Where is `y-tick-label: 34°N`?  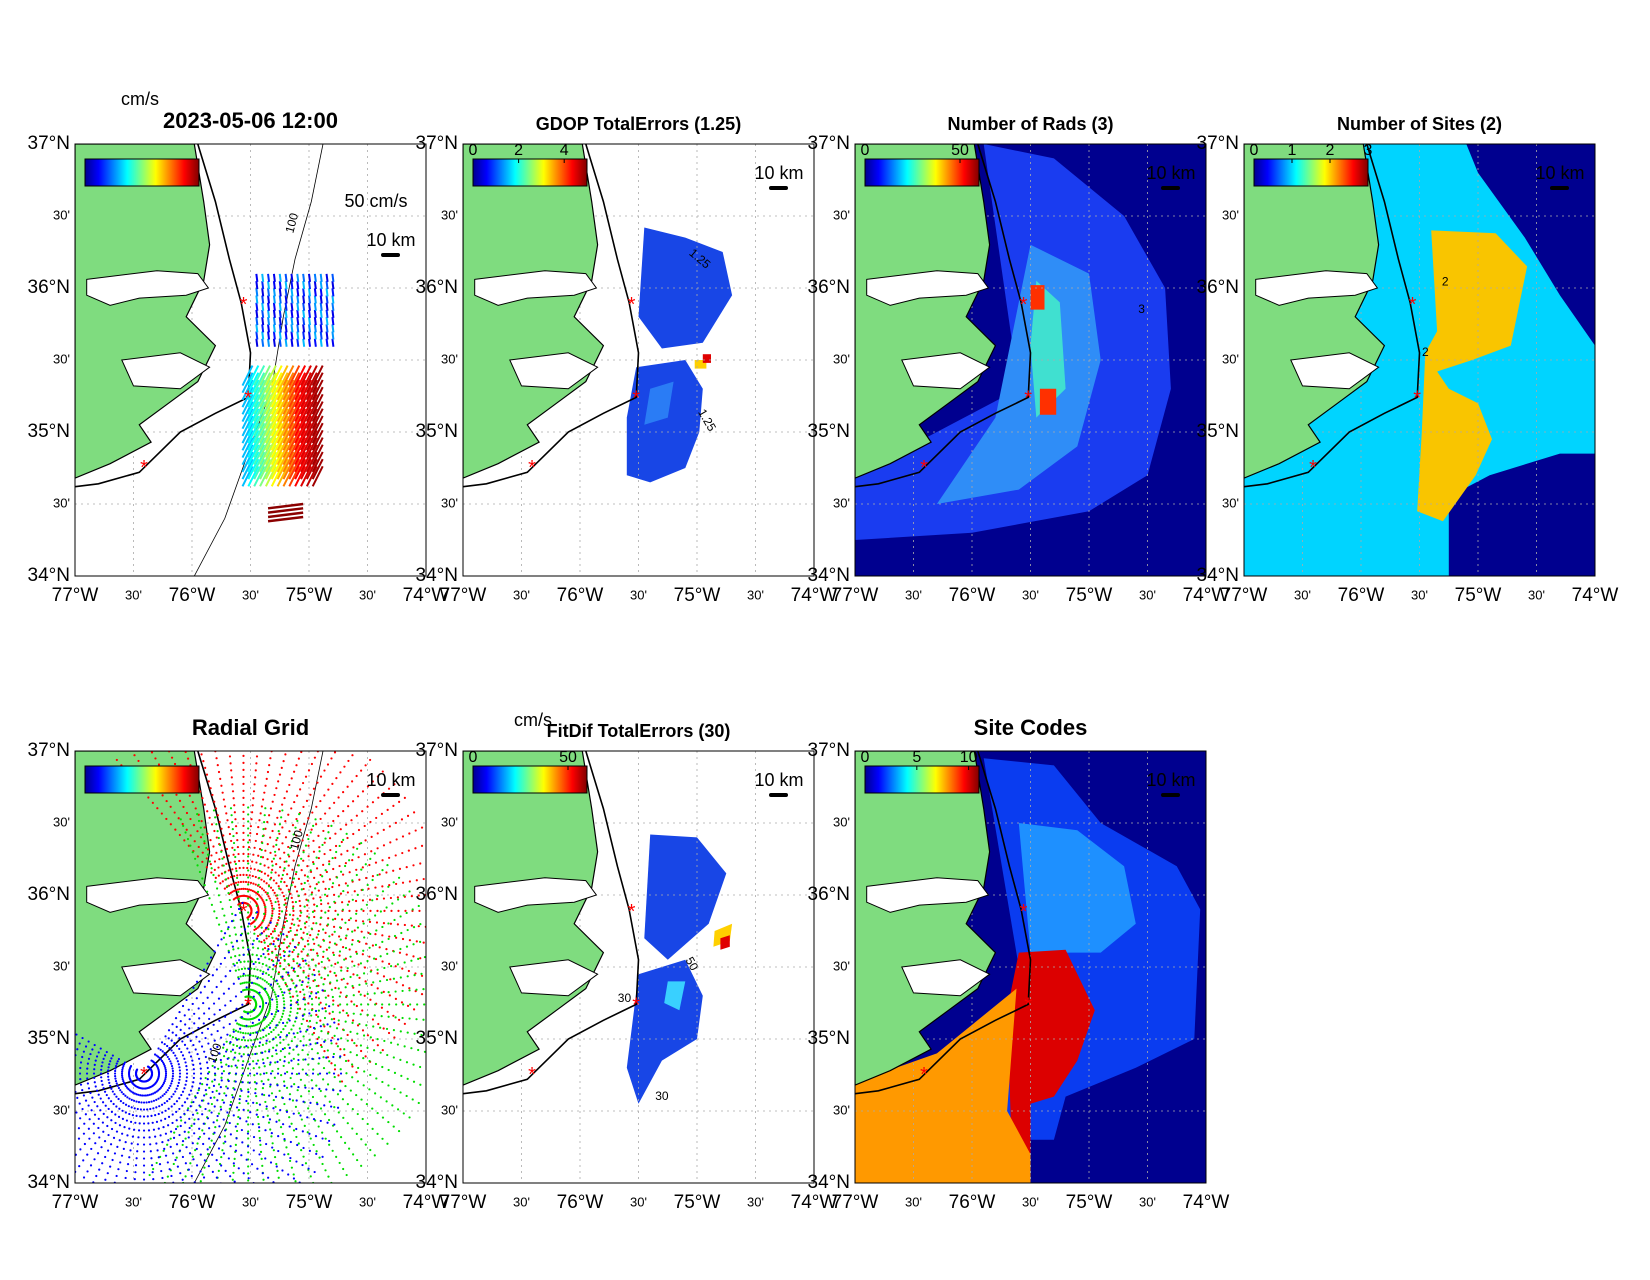 y-tick-label: 34°N is located at coordinates (49, 575).